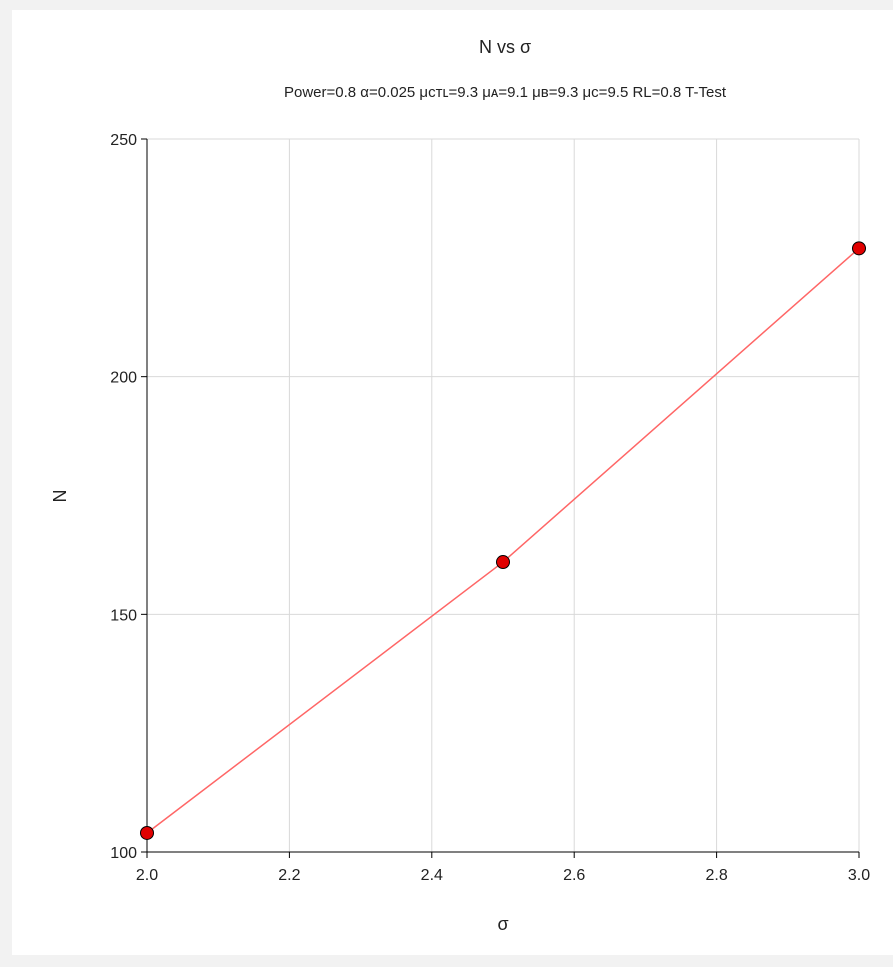 This screenshot has width=893, height=967. I want to click on x-tick-label: 3.0, so click(859, 875).